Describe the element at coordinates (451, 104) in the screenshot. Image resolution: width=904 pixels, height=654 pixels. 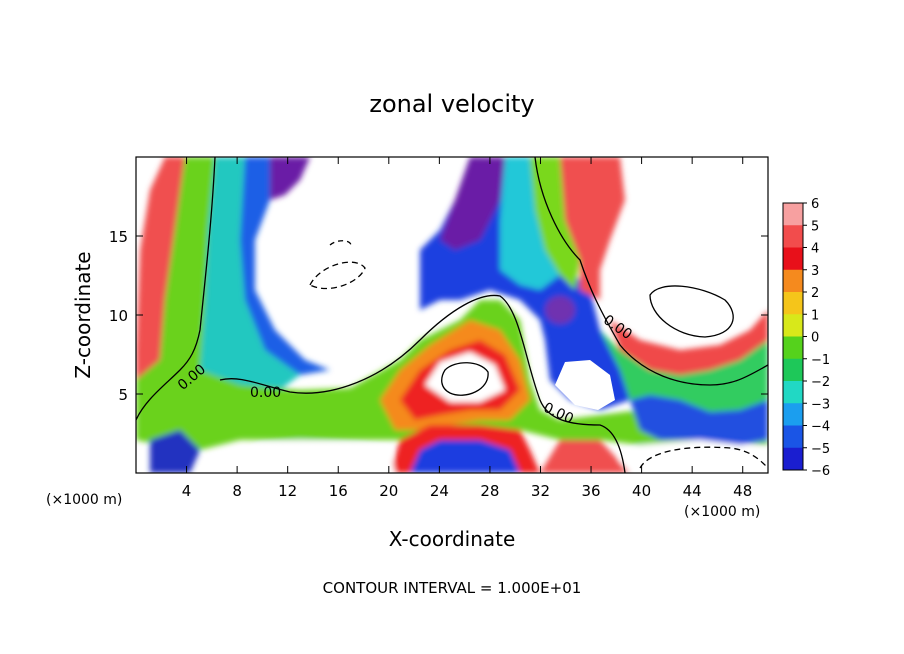
I see `chart-title: zonal velocity` at that location.